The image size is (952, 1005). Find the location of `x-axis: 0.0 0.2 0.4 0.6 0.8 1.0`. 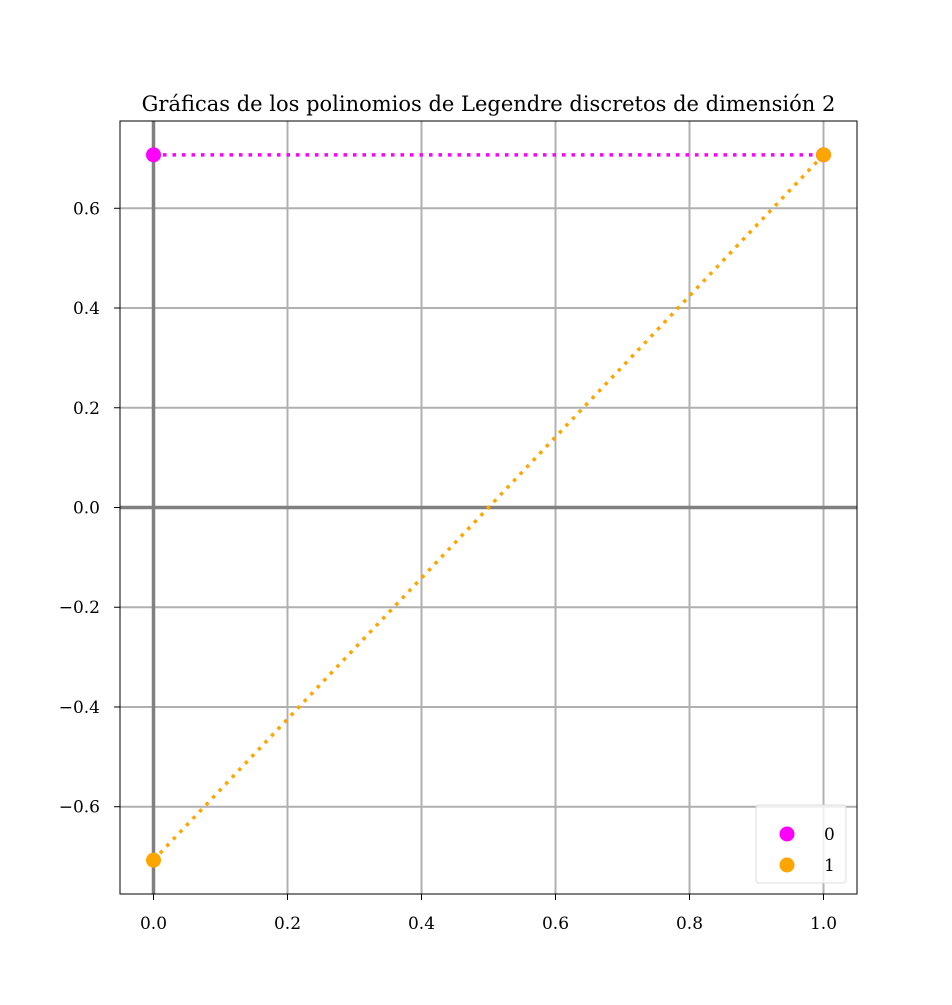

x-axis: 0.0 0.2 0.4 0.6 0.8 1.0 is located at coordinates (488, 914).